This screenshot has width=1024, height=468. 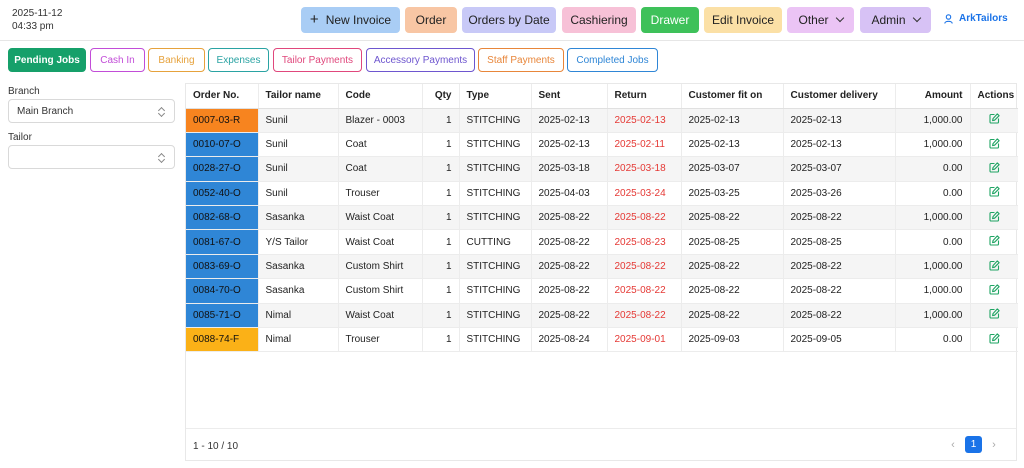 I want to click on branch-label: Branch, so click(x=24, y=91).